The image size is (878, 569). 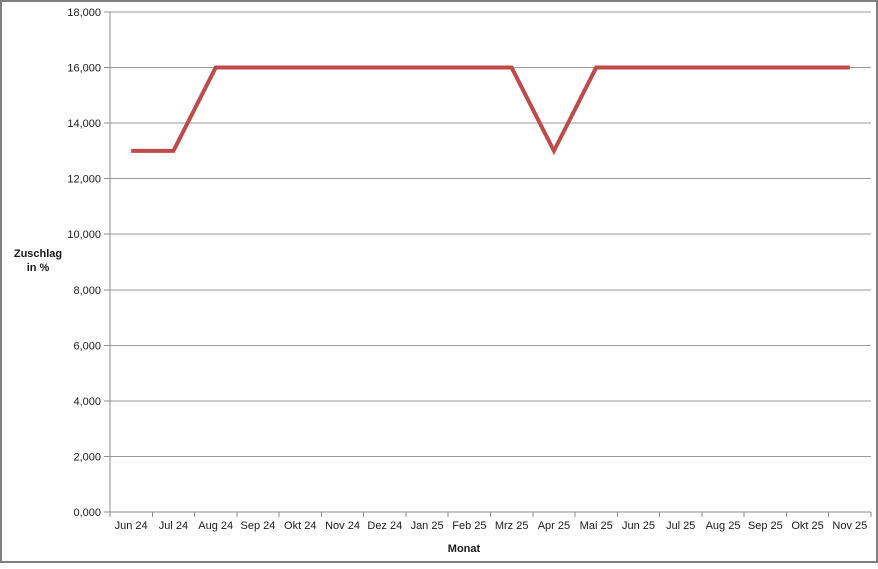 I want to click on x-tick-label: Jun 24, so click(x=131, y=526).